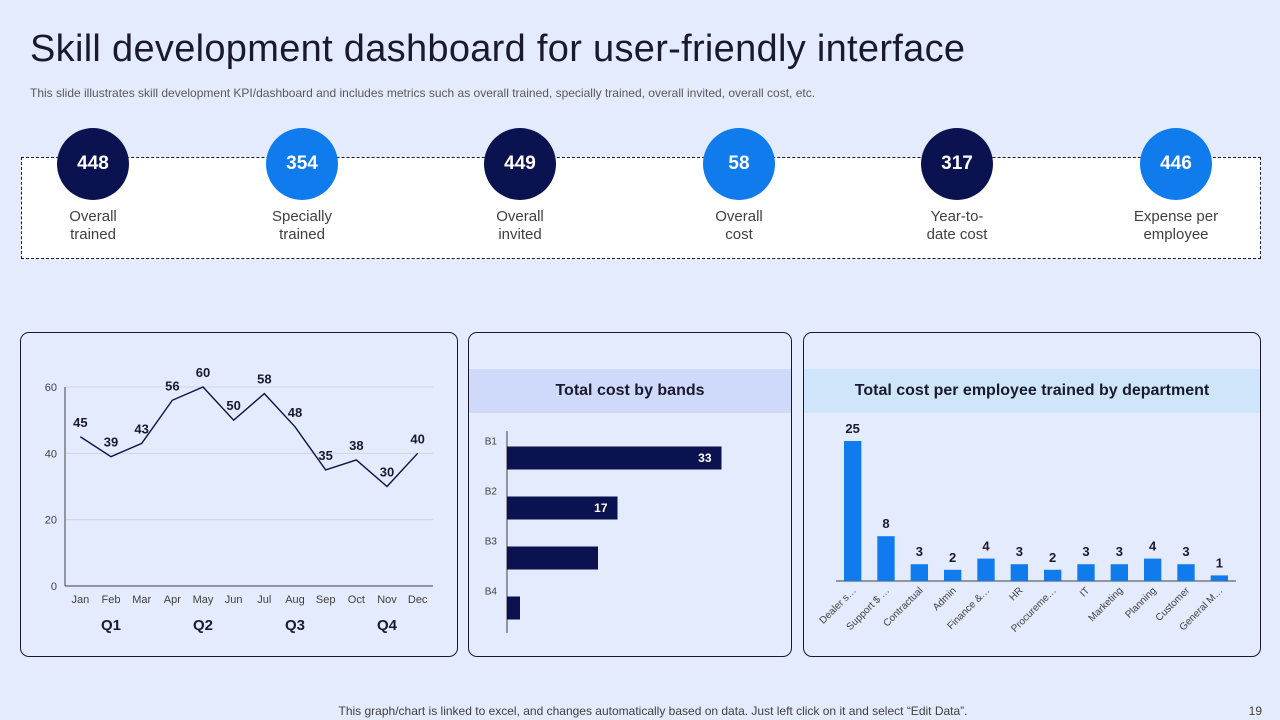 The width and height of the screenshot is (1280, 720). What do you see at coordinates (387, 472) in the screenshot?
I see `data-label: 30` at bounding box center [387, 472].